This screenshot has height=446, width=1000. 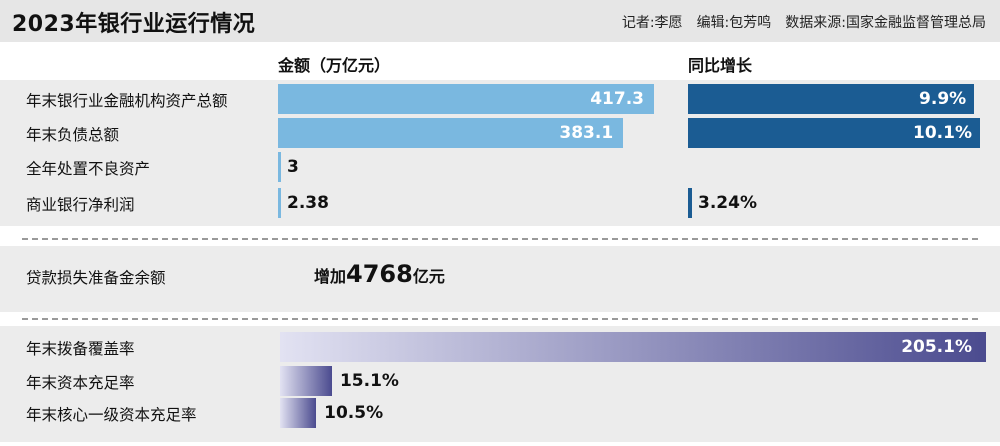 I want to click on editor-credit: 编辑:包芳鸣, so click(x=734, y=23).